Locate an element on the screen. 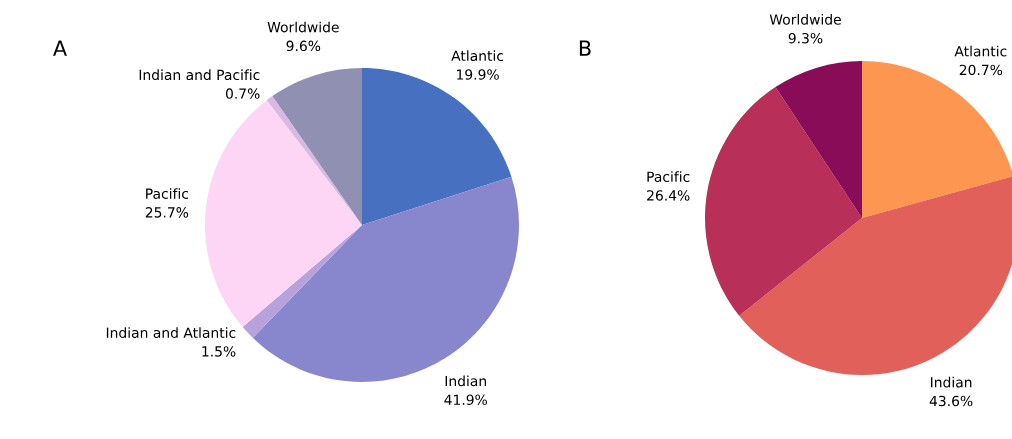 The height and width of the screenshot is (439, 1012). data-label: 25.7% is located at coordinates (167, 212).